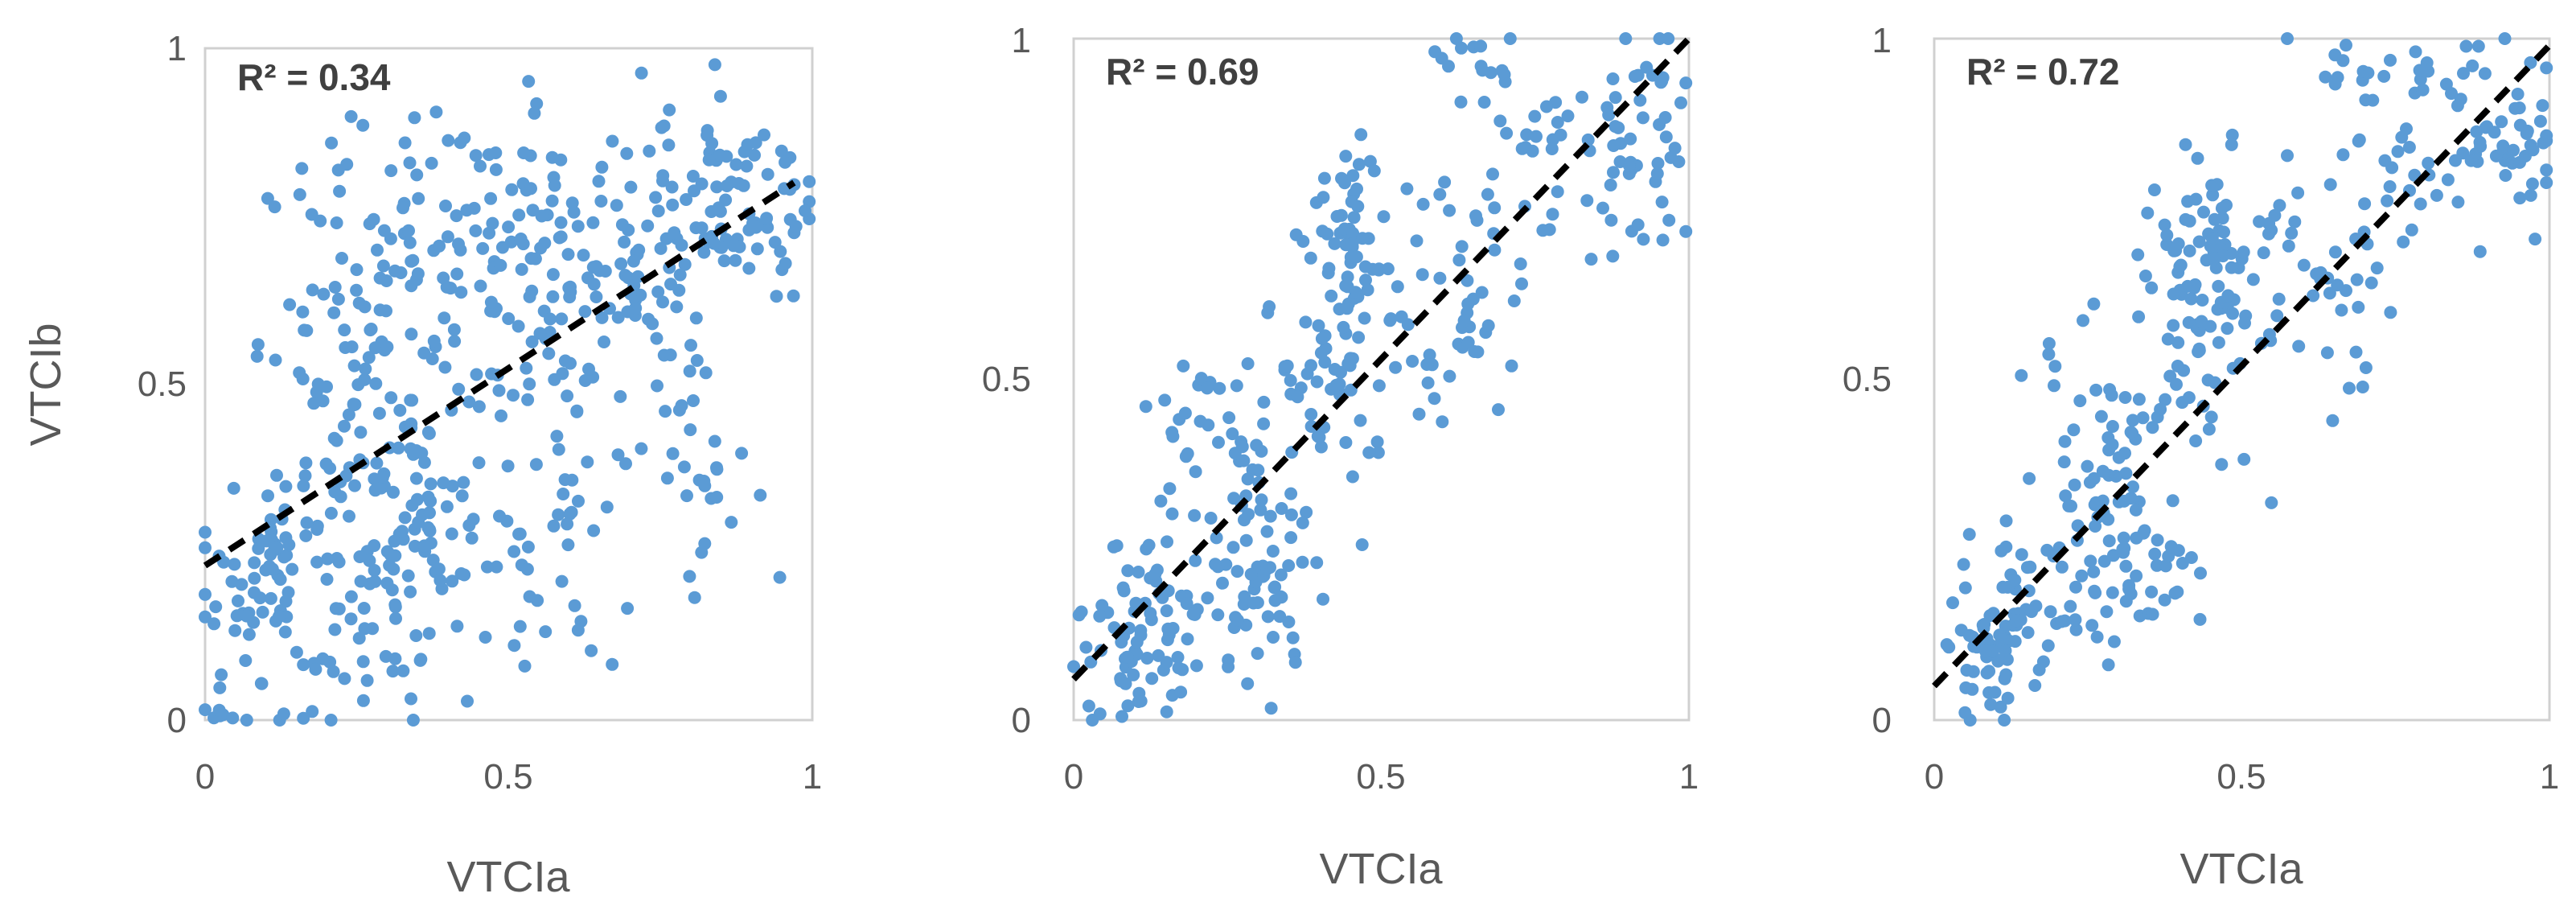 The image size is (2576, 914). I want to click on x-tick-label: 0.5, so click(507, 777).